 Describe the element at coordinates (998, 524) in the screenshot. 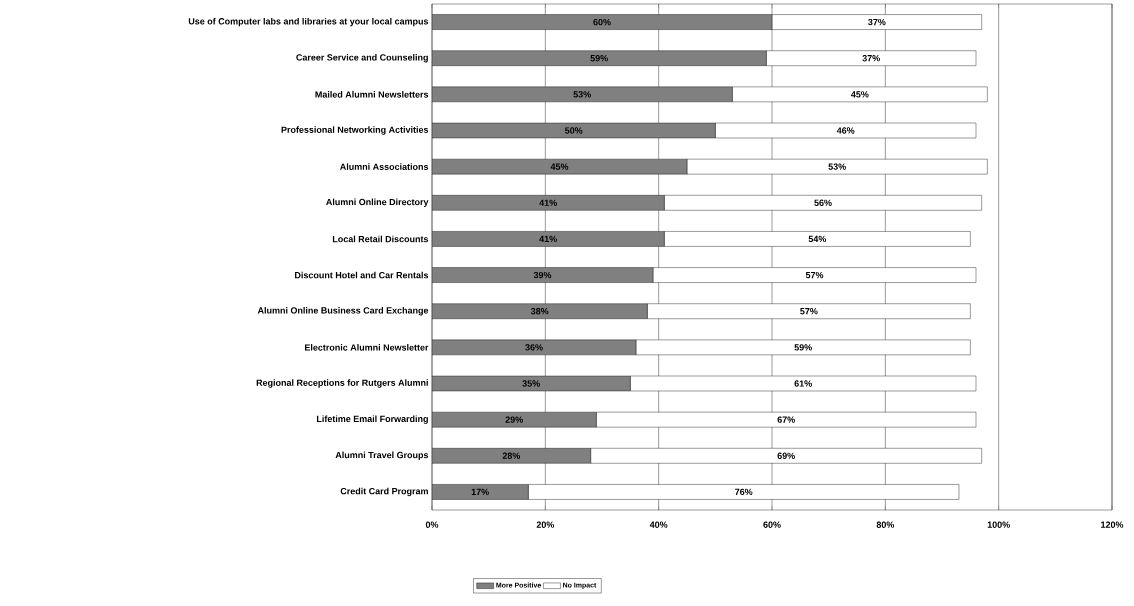

I see `x-tick-label: 100%` at that location.